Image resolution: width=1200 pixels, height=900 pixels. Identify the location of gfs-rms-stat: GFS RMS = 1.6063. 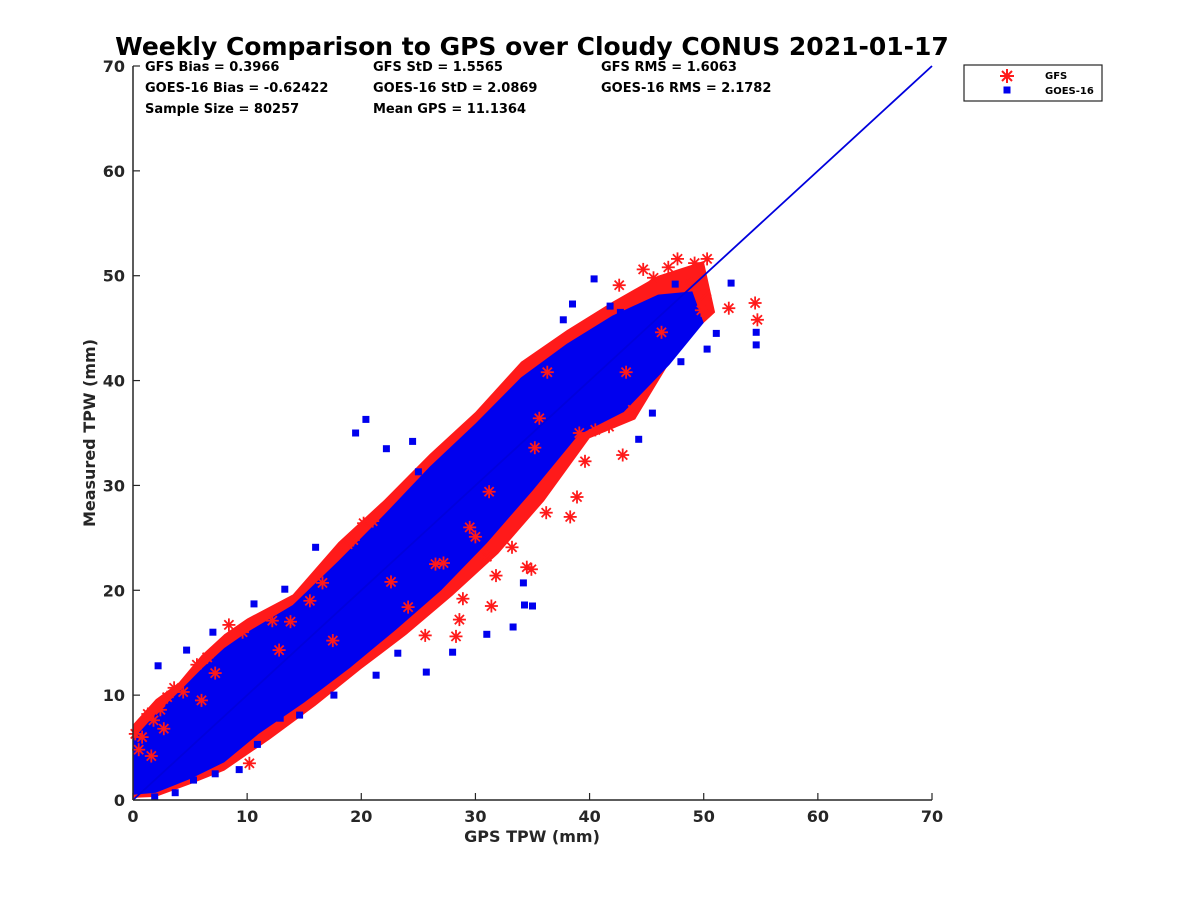
(669, 67).